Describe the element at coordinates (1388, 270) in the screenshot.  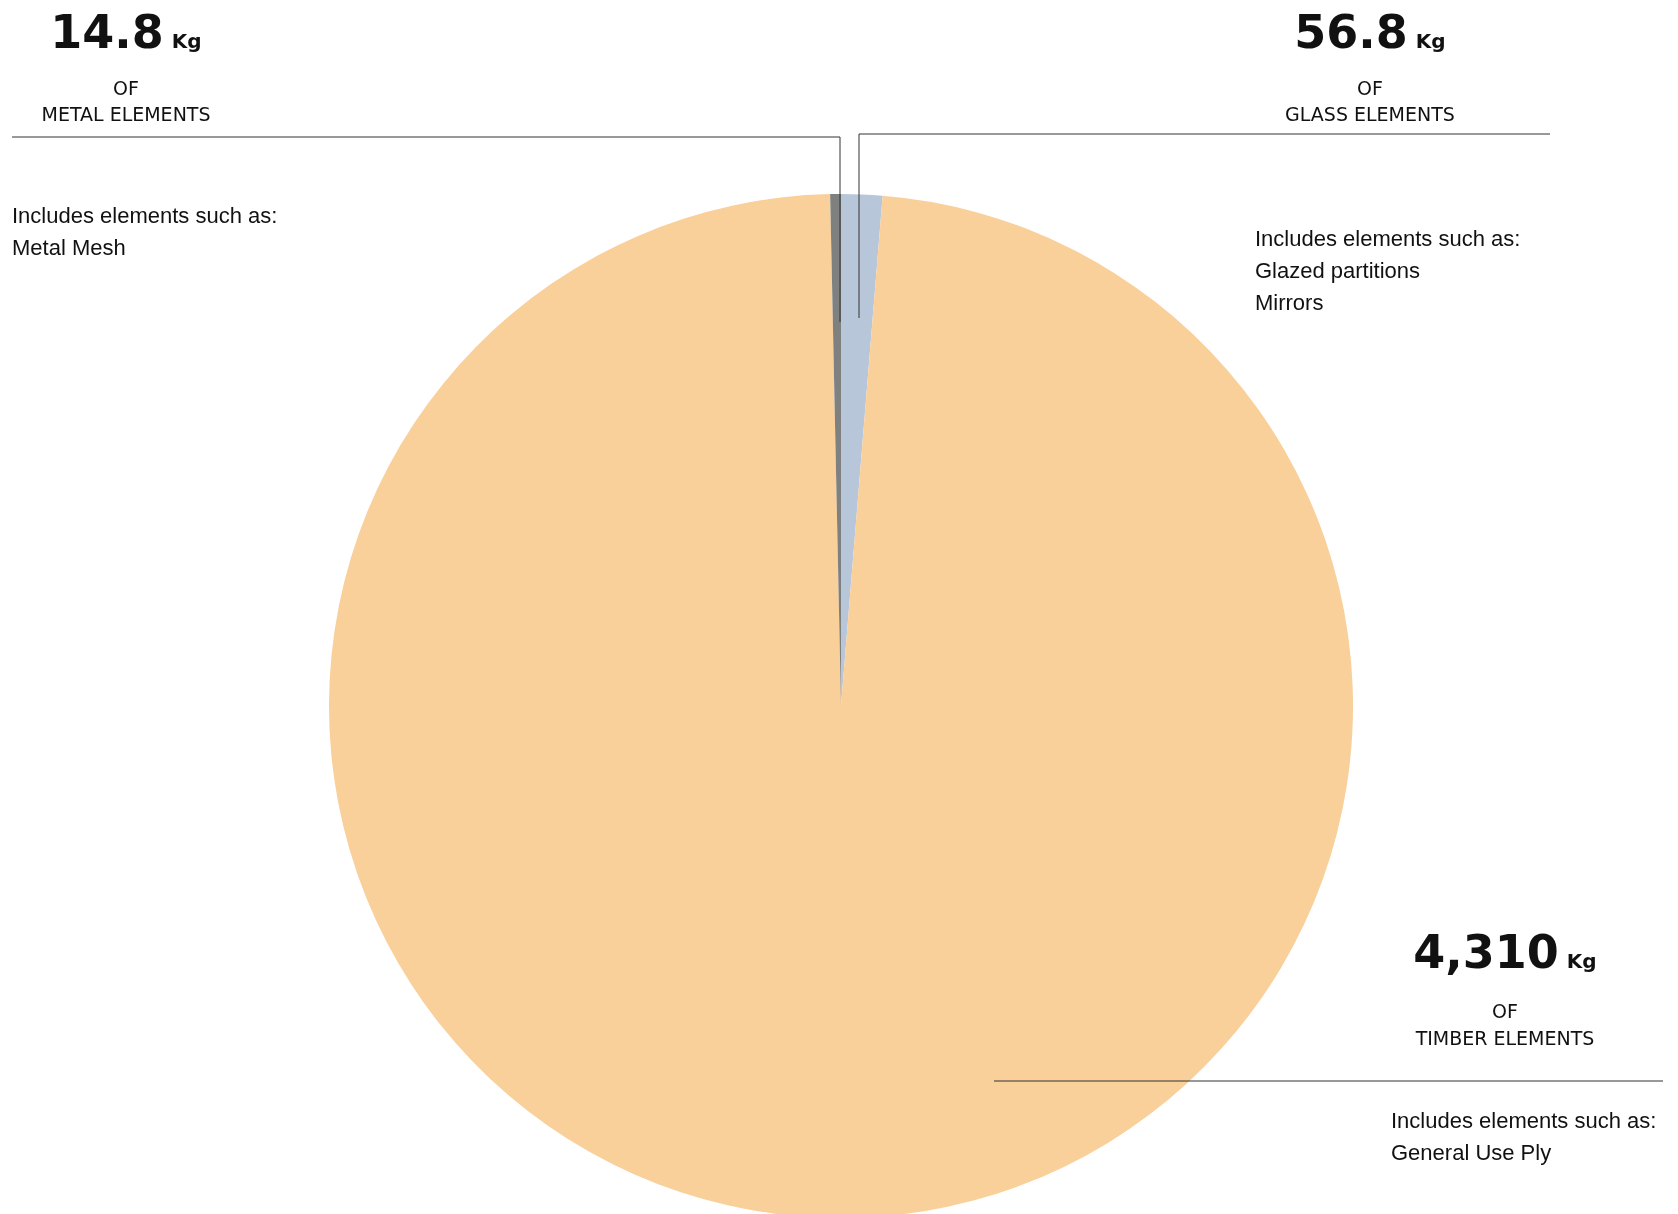
I see `text: Includes elements such as: Glazed partitions Mirrors` at that location.